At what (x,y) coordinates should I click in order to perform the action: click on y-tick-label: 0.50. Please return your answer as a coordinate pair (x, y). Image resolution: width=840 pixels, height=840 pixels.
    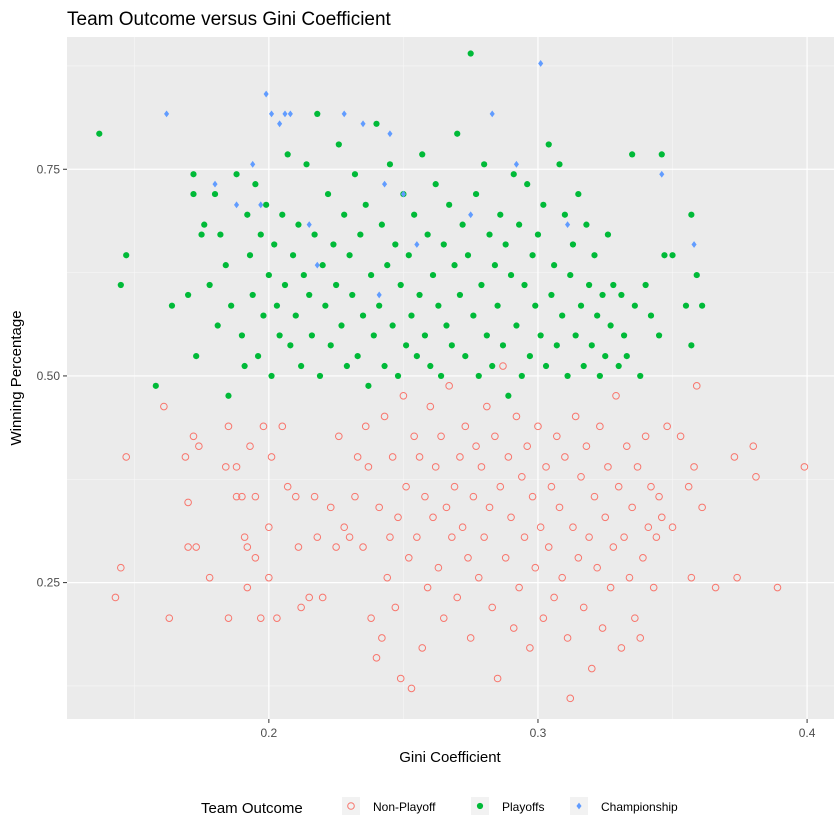
    Looking at the image, I should click on (49, 376).